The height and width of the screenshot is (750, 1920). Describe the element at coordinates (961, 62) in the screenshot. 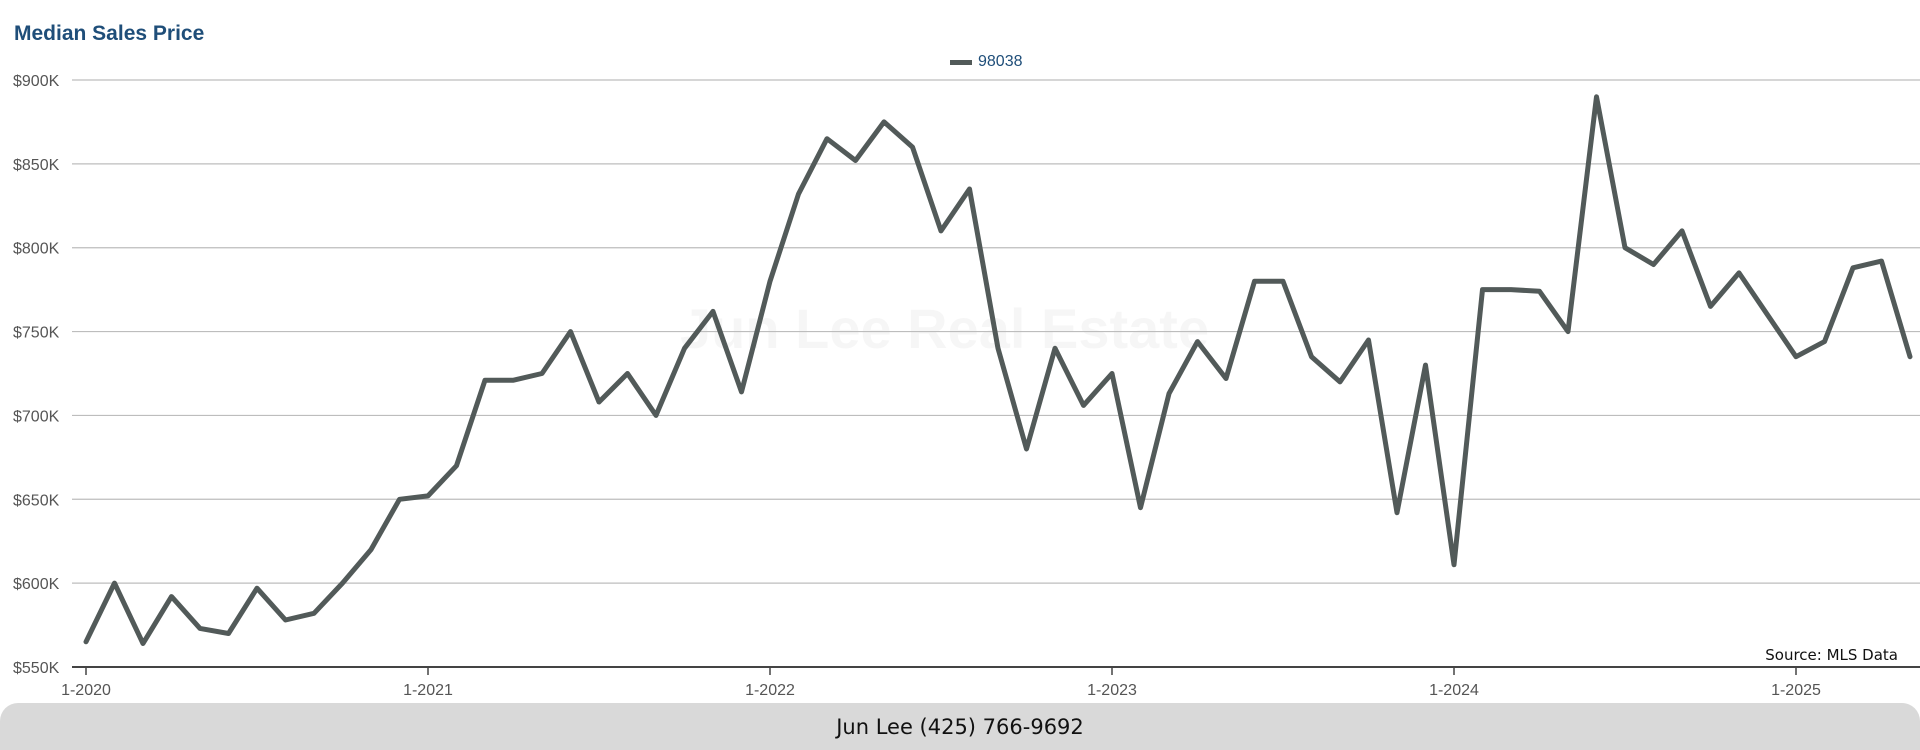

I see `legend-swatch` at that location.